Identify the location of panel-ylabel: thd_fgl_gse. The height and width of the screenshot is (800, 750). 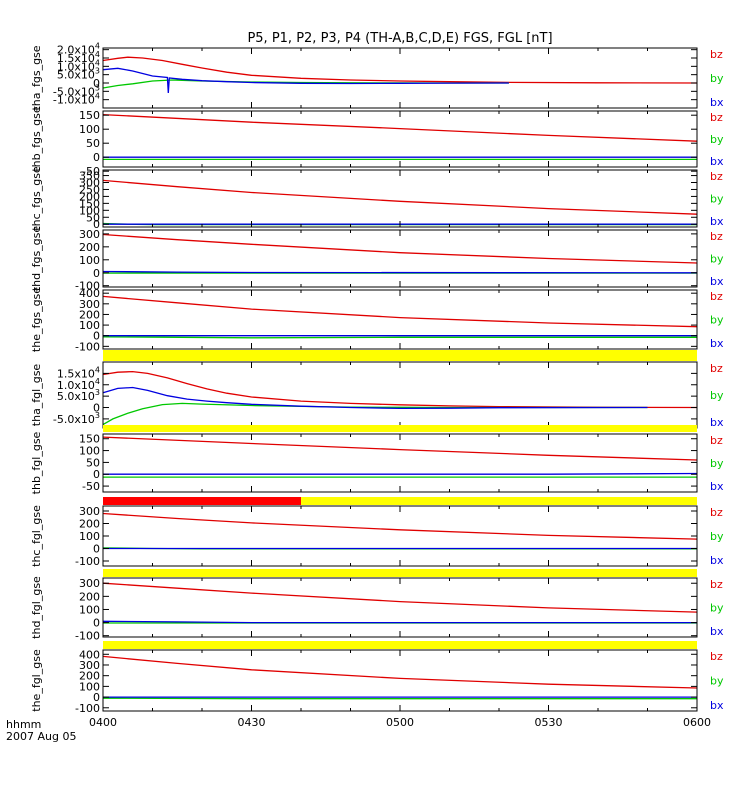
(36, 607).